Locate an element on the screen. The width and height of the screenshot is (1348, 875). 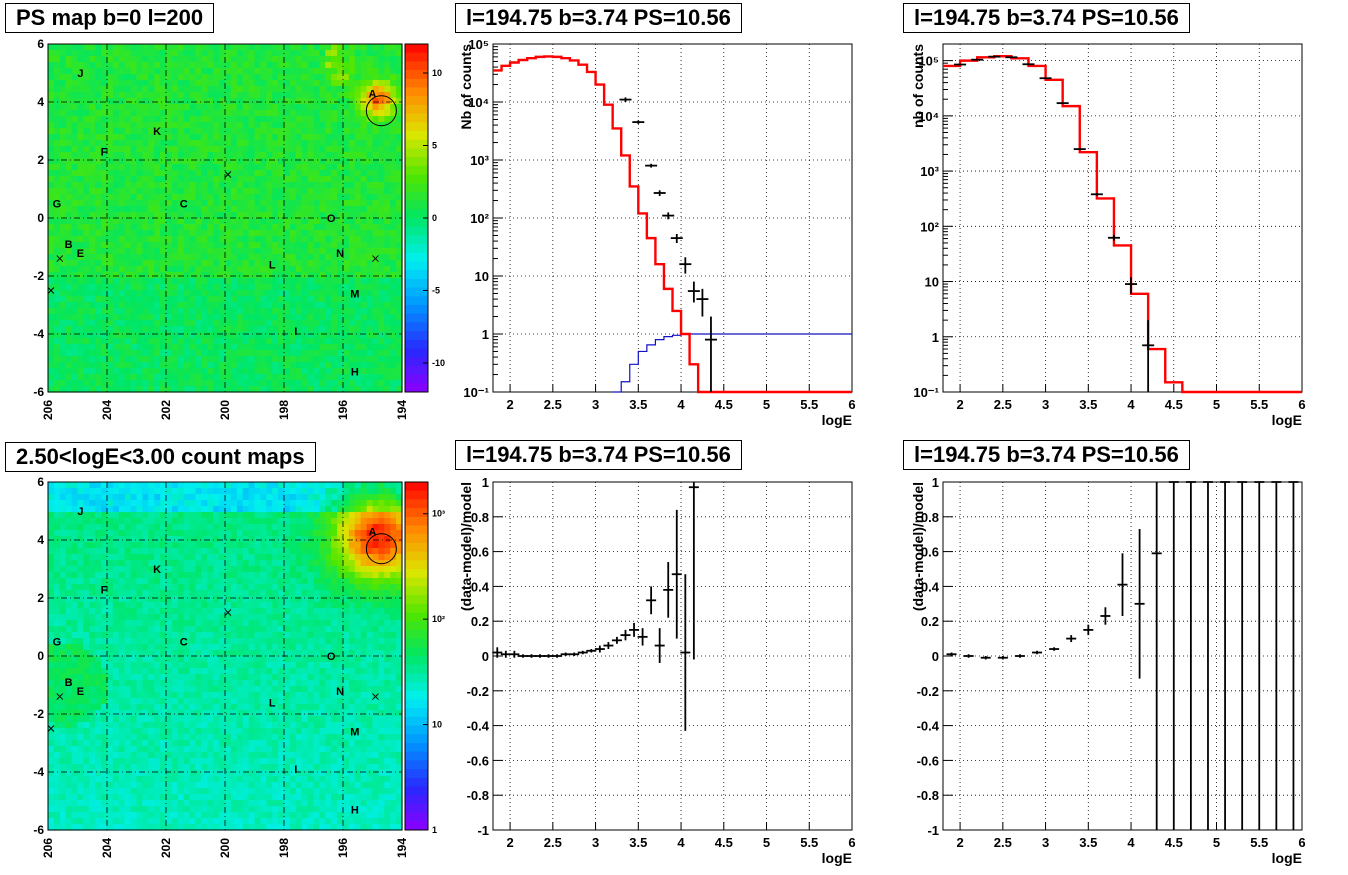
spectrum_2-x-tick-label: 3.5 is located at coordinates (1088, 404).